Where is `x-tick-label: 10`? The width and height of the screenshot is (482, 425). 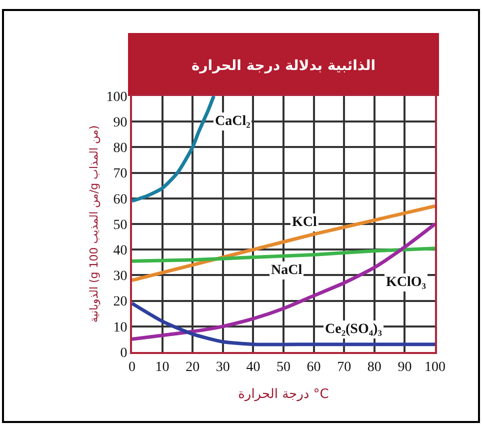 x-tick-label: 10 is located at coordinates (162, 367).